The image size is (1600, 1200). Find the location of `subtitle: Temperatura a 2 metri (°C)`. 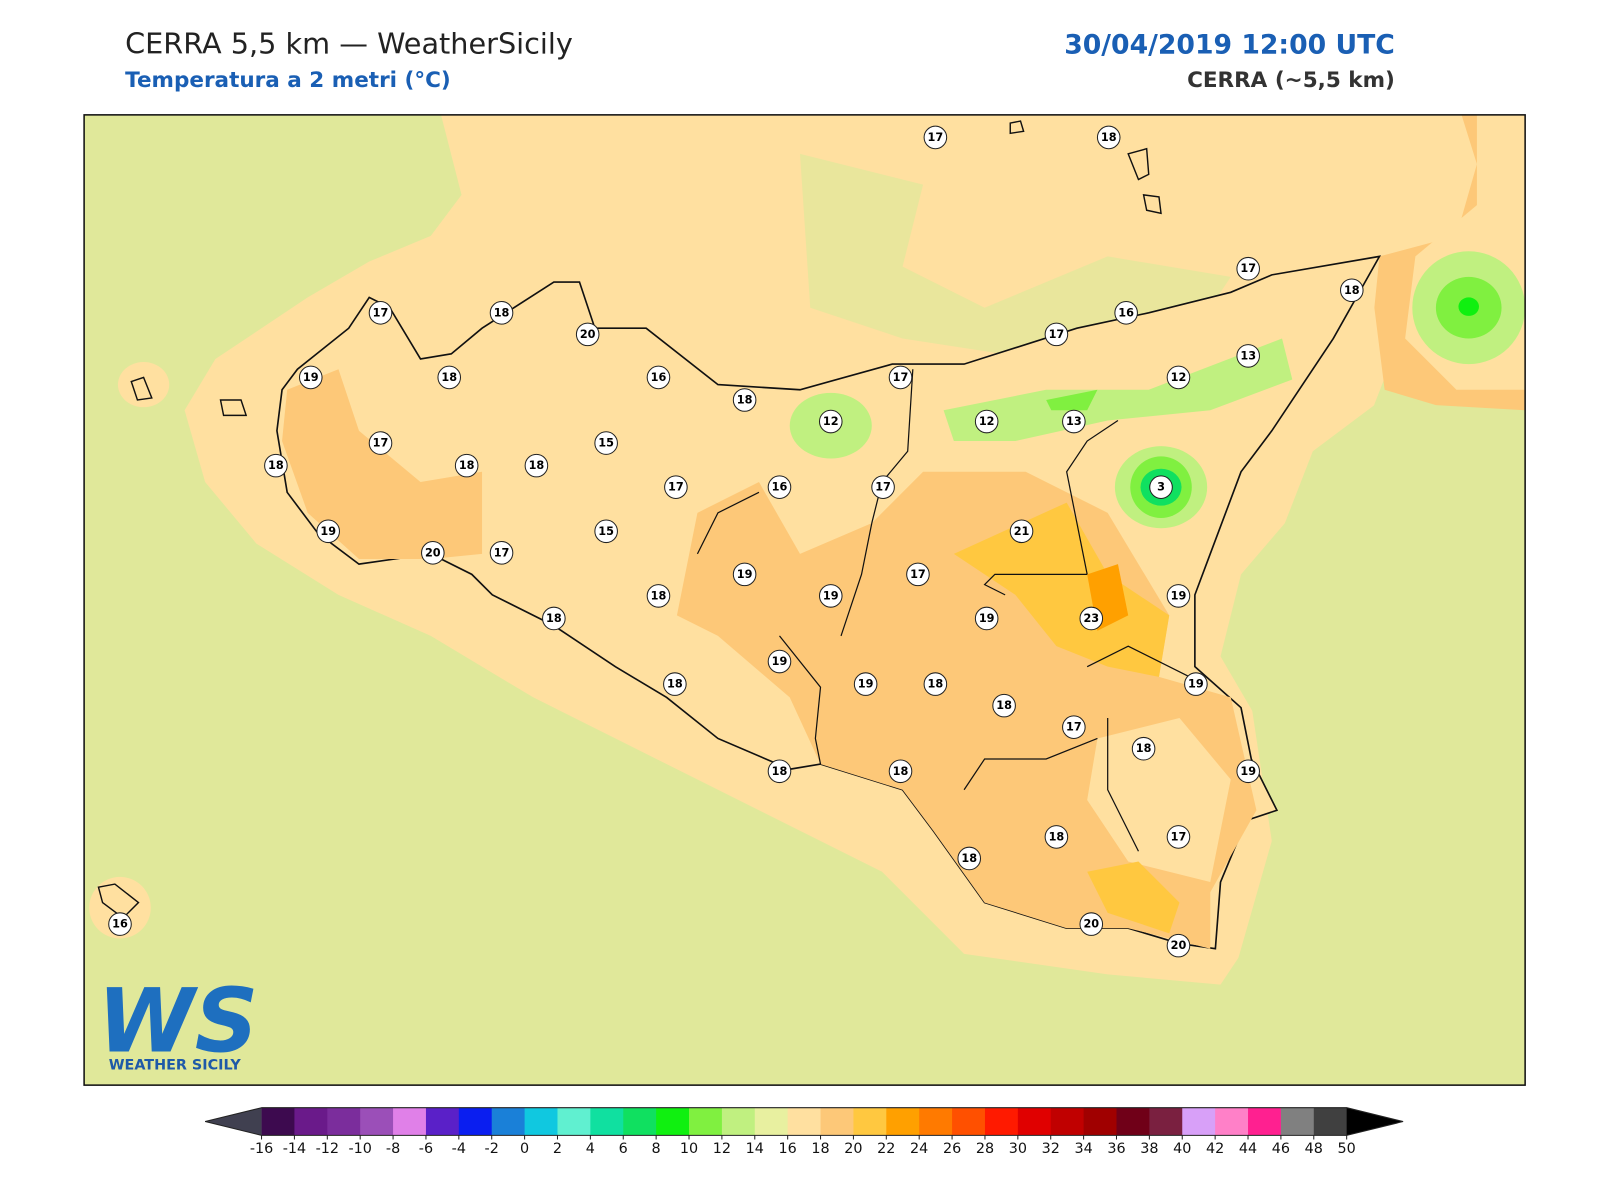

subtitle: Temperatura a 2 metri (°C) is located at coordinates (288, 80).